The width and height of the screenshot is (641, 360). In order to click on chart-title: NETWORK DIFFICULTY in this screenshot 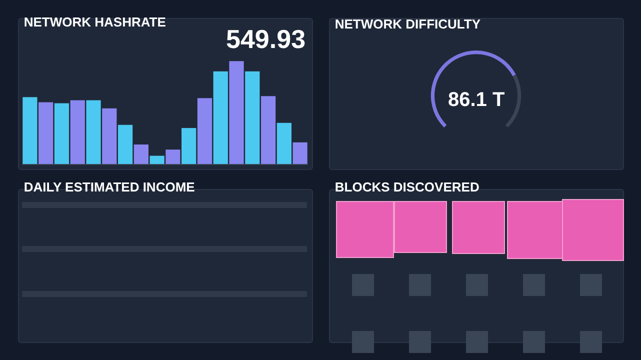, I will do `click(407, 24)`.